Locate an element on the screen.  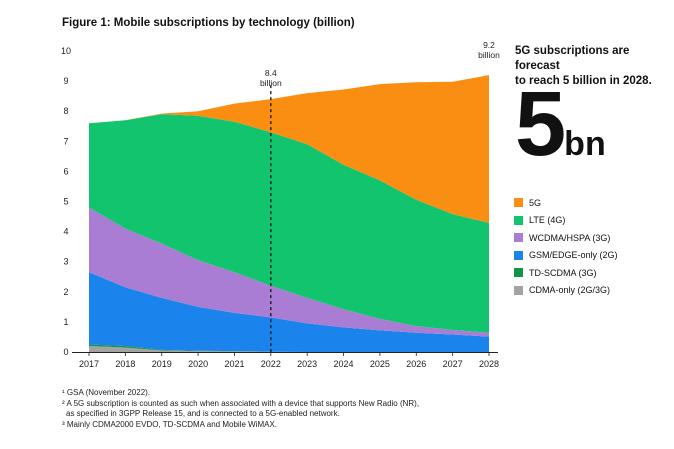
y-tick-label: 9 is located at coordinates (65, 81).